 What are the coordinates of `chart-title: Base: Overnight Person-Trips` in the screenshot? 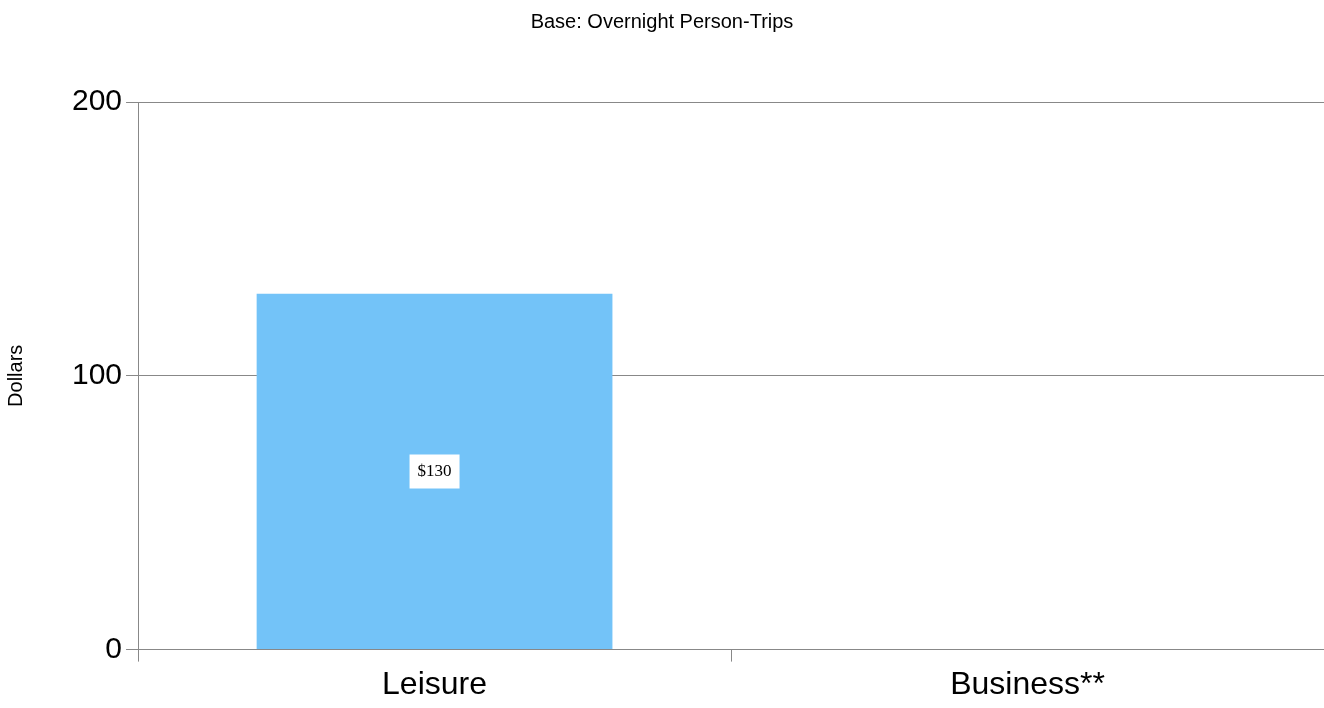 It's located at (662, 20).